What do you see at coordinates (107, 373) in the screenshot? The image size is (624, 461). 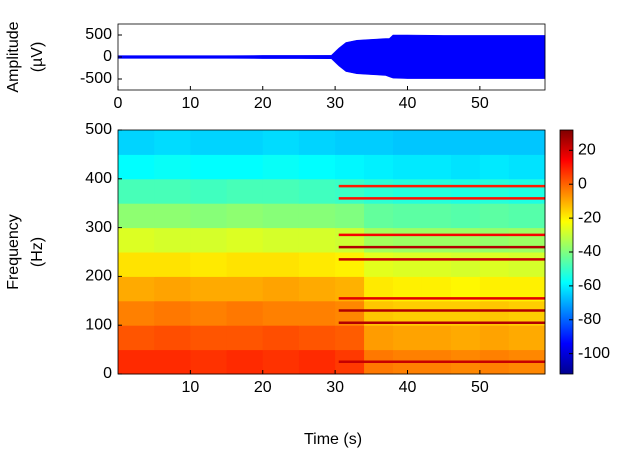 I see `y-tick-label: 0` at bounding box center [107, 373].